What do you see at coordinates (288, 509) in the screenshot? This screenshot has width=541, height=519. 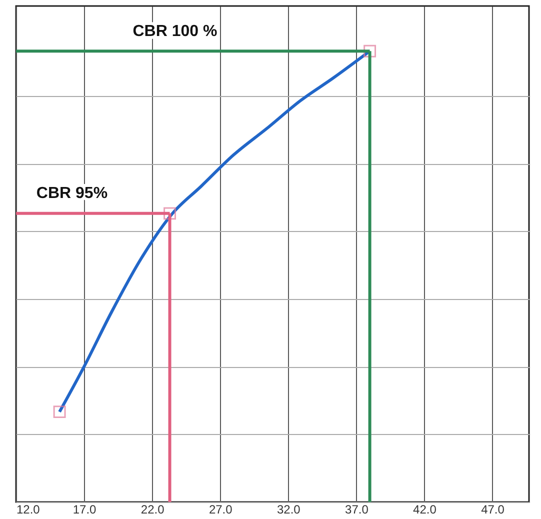 I see `x-tick-label: 32.0` at bounding box center [288, 509].